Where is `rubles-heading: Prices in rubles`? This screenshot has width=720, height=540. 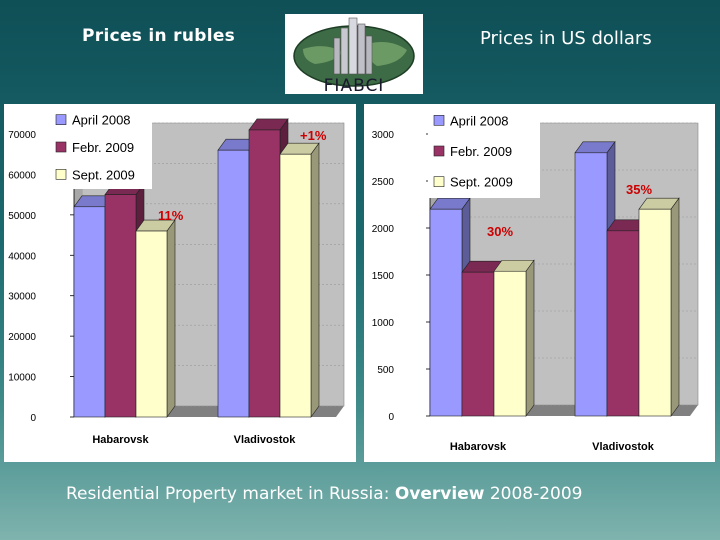 rubles-heading: Prices in rubles is located at coordinates (159, 36).